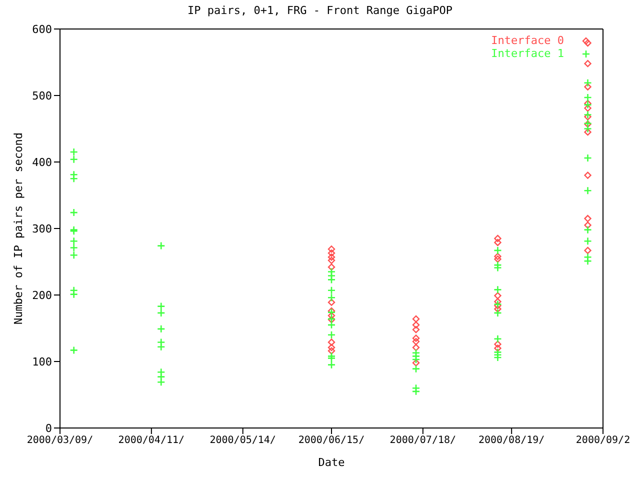 This screenshot has height=480, width=640. Describe the element at coordinates (320, 10) in the screenshot. I see `chart-title: IP pairs, 0+1, FRG - Front Range GigaPOP` at that location.